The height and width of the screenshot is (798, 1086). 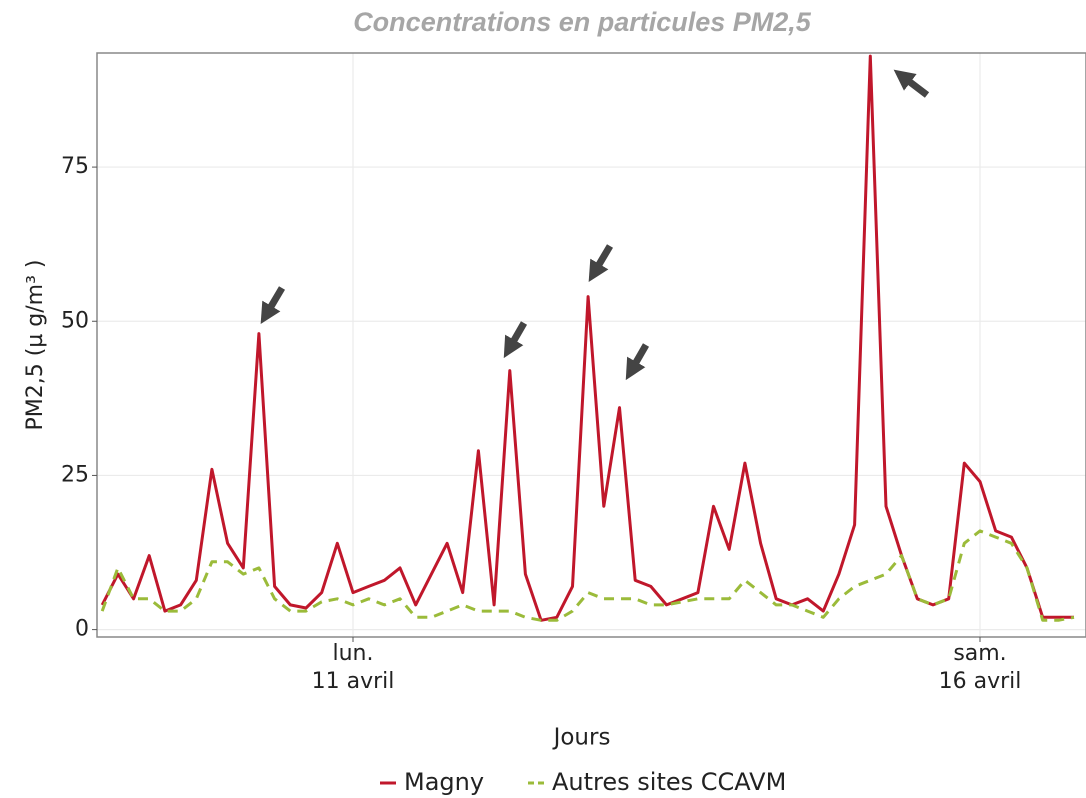 I want to click on y-tick-label: 25, so click(x=75, y=474).